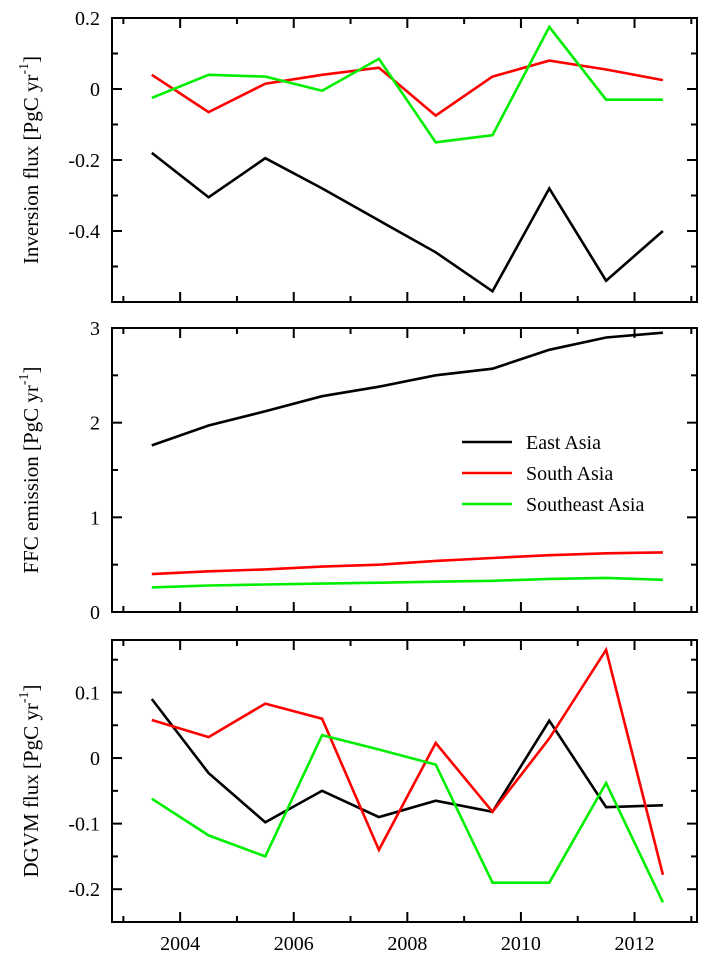  Describe the element at coordinates (563, 443) in the screenshot. I see `legend-label: East Asia` at that location.